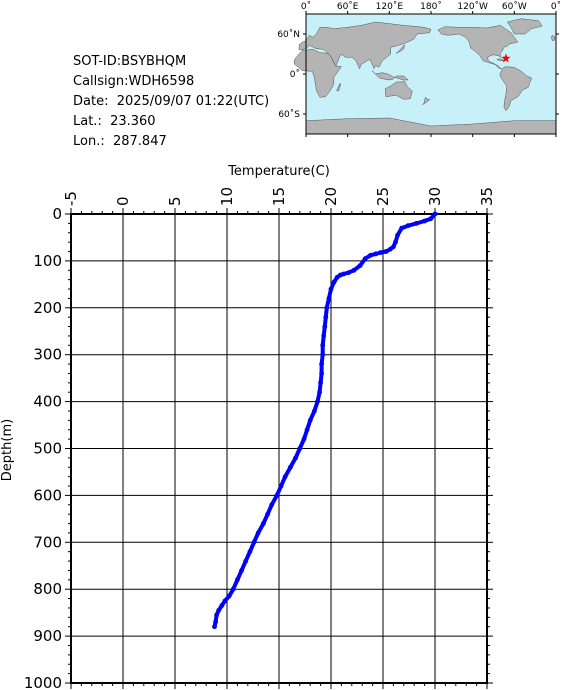  I want to click on y-tick-label: 0, so click(57, 214).